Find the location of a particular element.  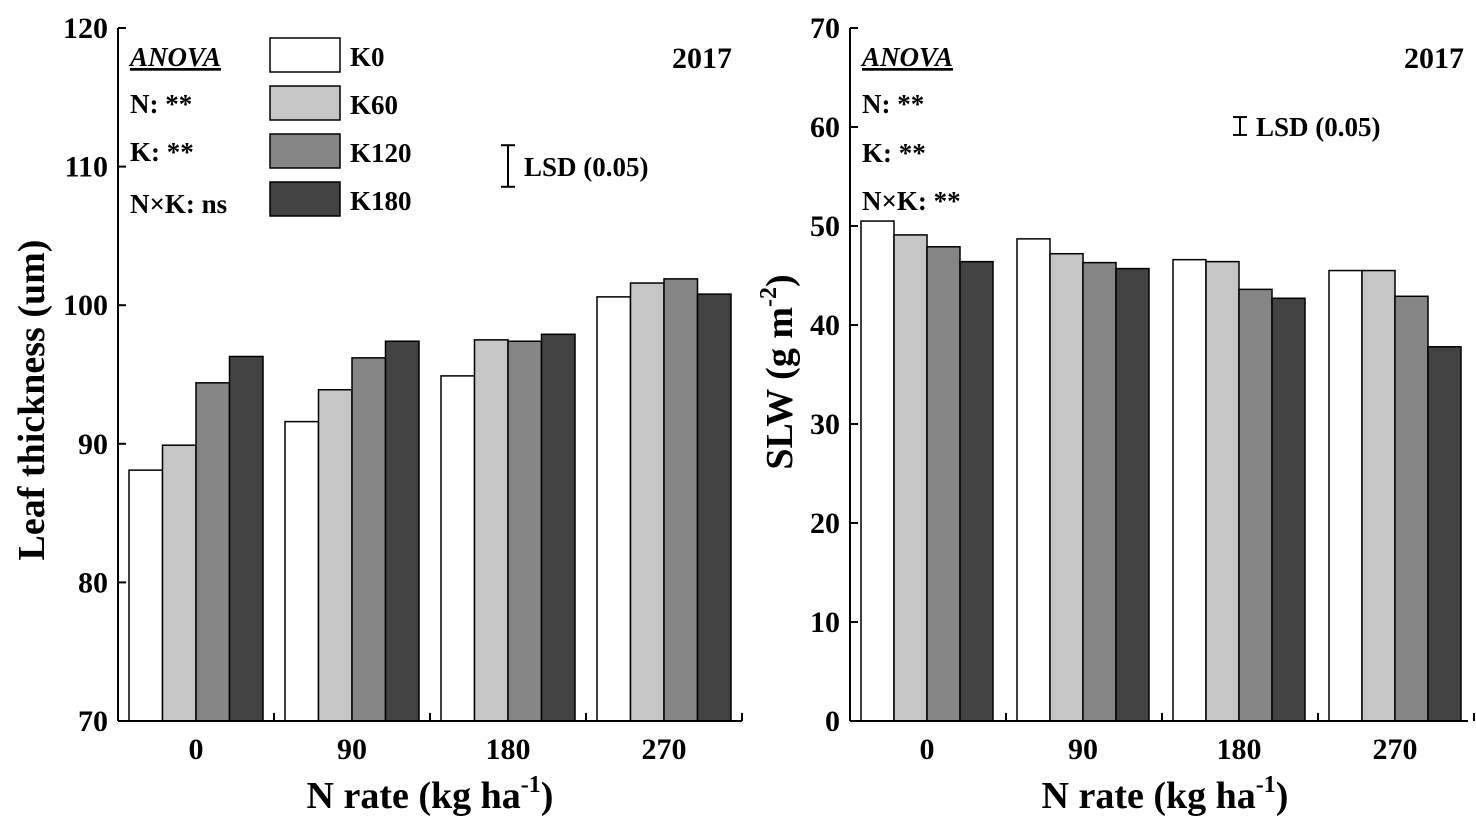

y-tick-label: 110 is located at coordinates (86, 167).